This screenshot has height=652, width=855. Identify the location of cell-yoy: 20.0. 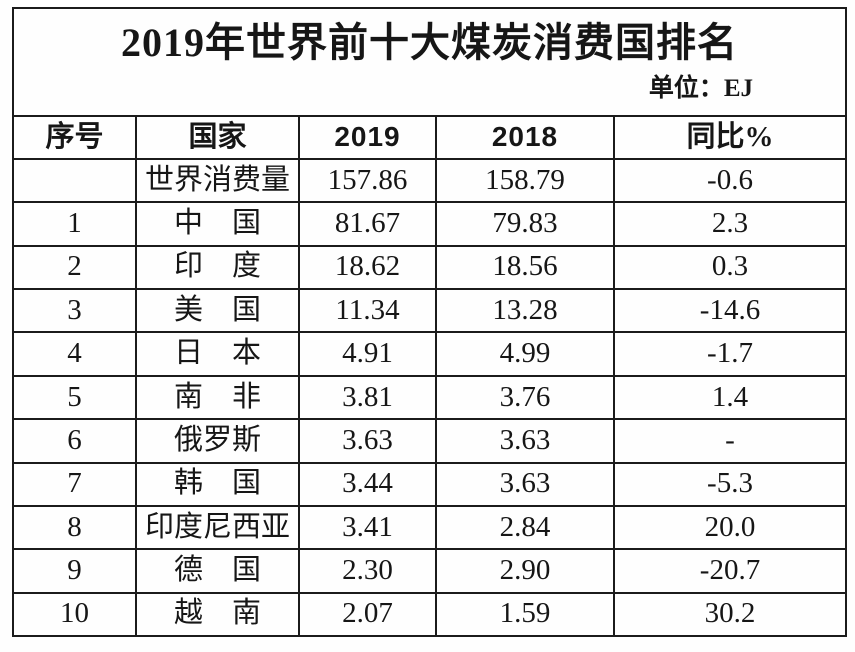
(730, 527).